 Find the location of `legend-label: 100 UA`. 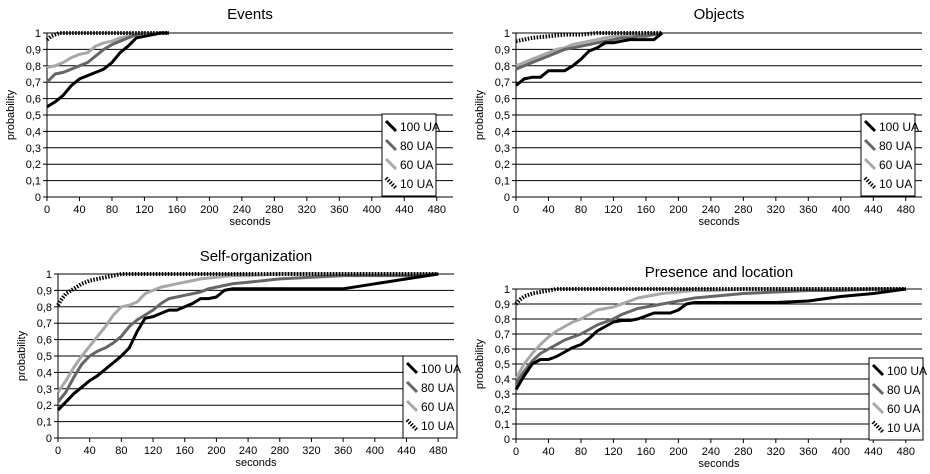

legend-label: 100 UA is located at coordinates (420, 127).